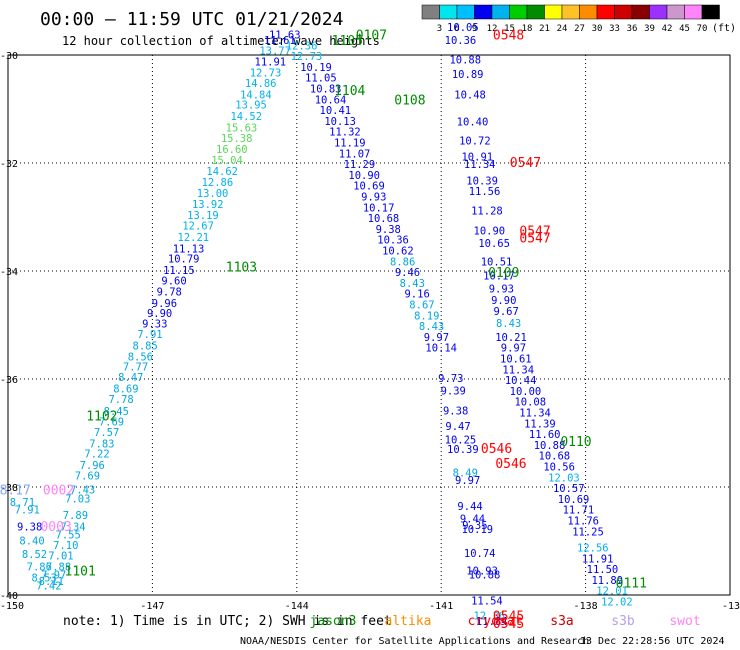 This screenshot has width=740, height=650. I want to click on data-point-label: 11.32, so click(345, 133).